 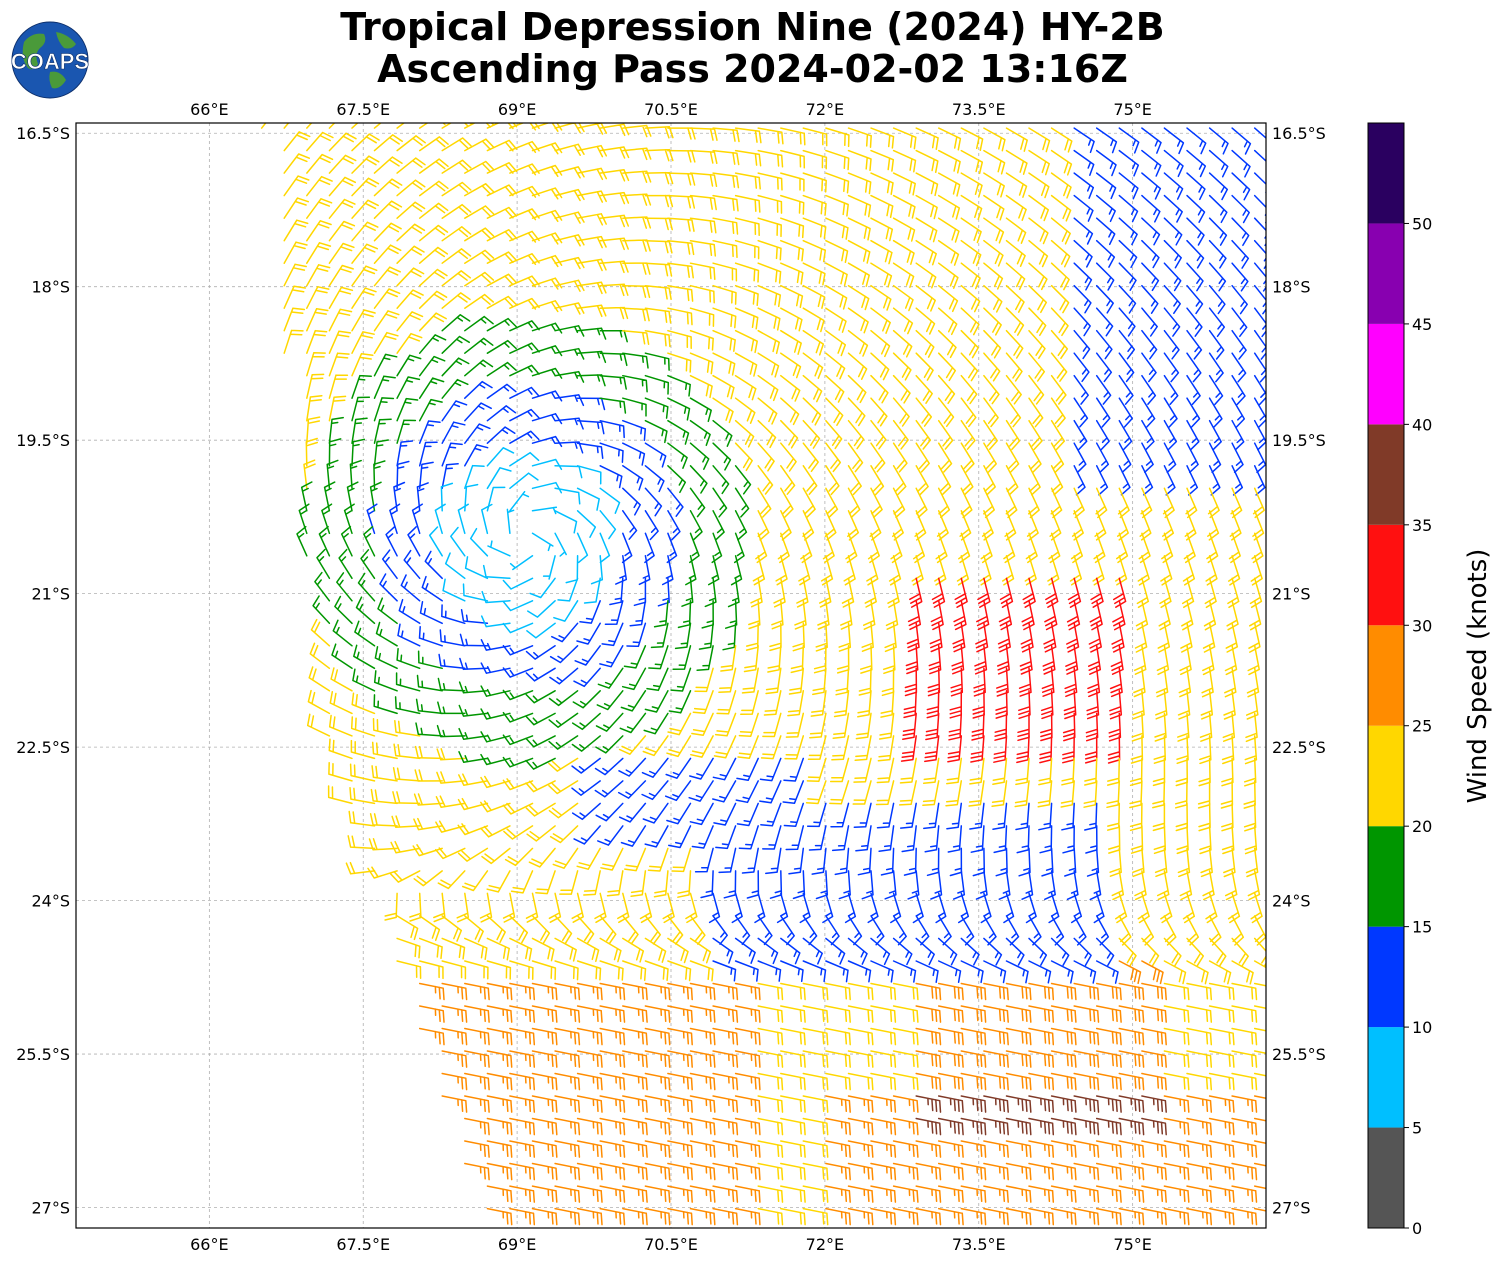 What do you see at coordinates (517, 1244) in the screenshot?
I see `lon-tick-label-bottom: 69°E` at bounding box center [517, 1244].